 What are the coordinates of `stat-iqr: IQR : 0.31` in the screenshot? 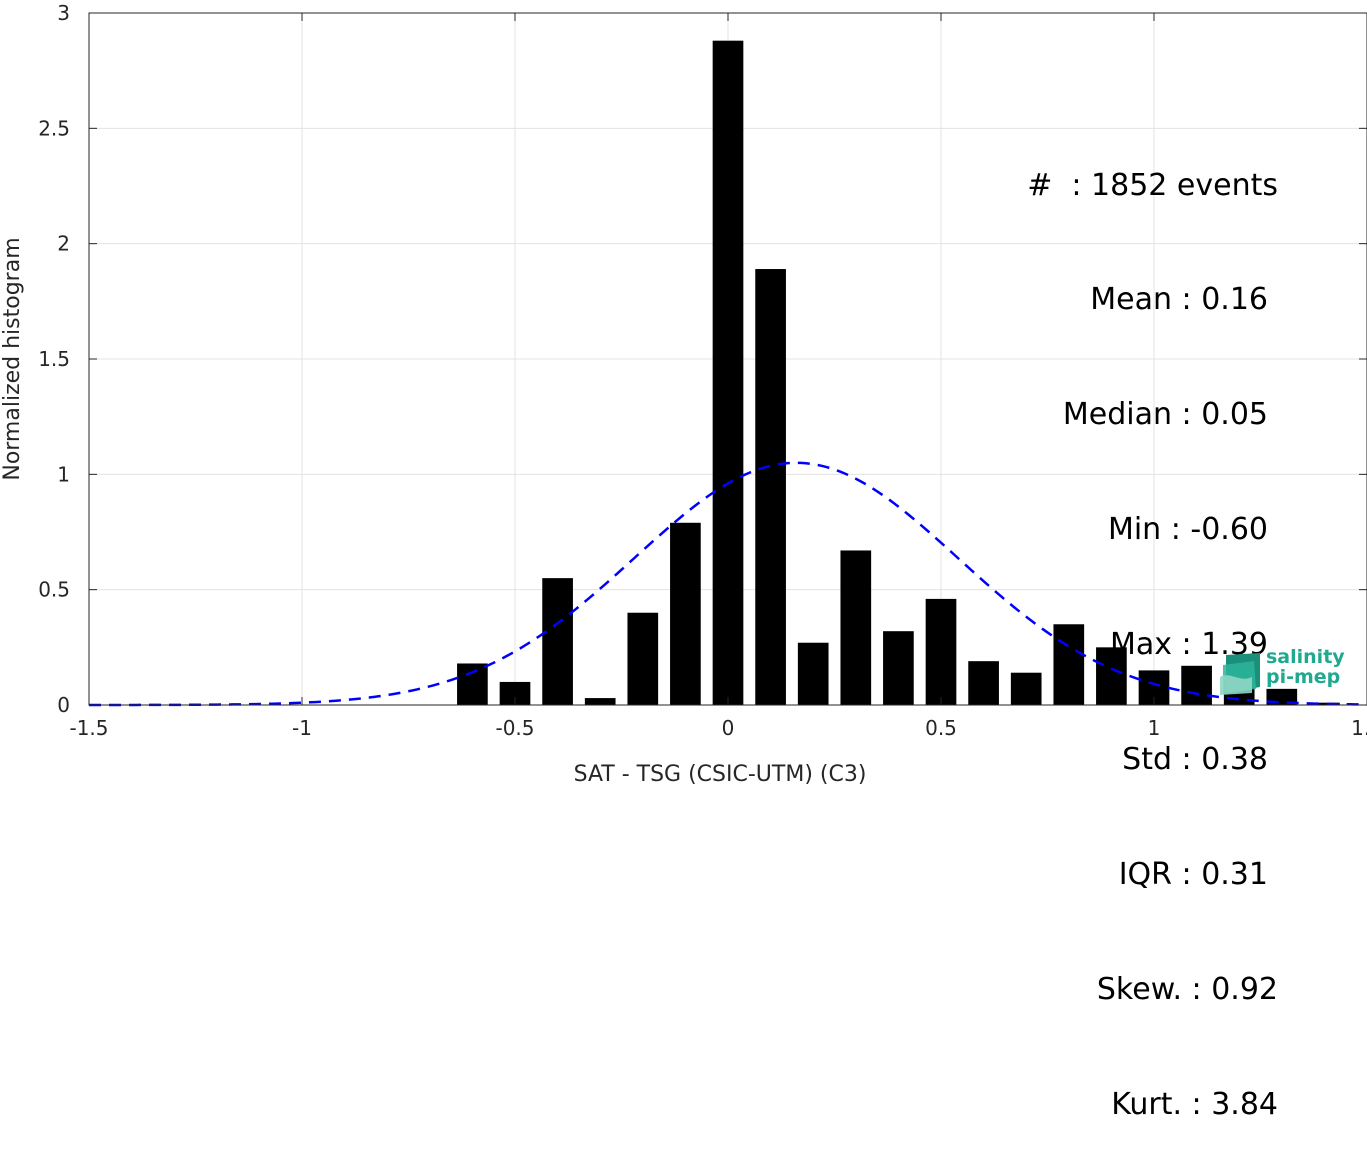 It's located at (1193, 874).